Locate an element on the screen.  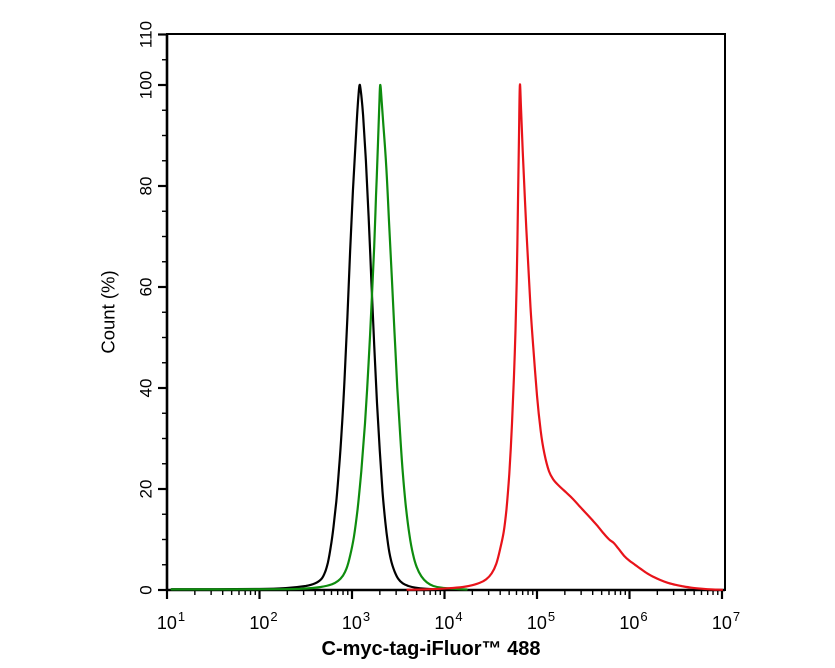
y-tick-label: 100 is located at coordinates (146, 85).